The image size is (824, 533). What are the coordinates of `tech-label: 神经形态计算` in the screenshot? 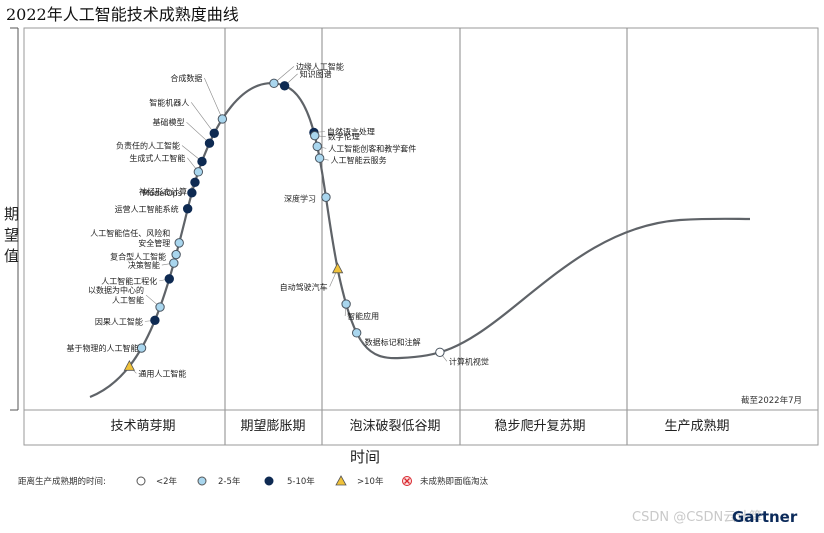 It's located at (163, 191).